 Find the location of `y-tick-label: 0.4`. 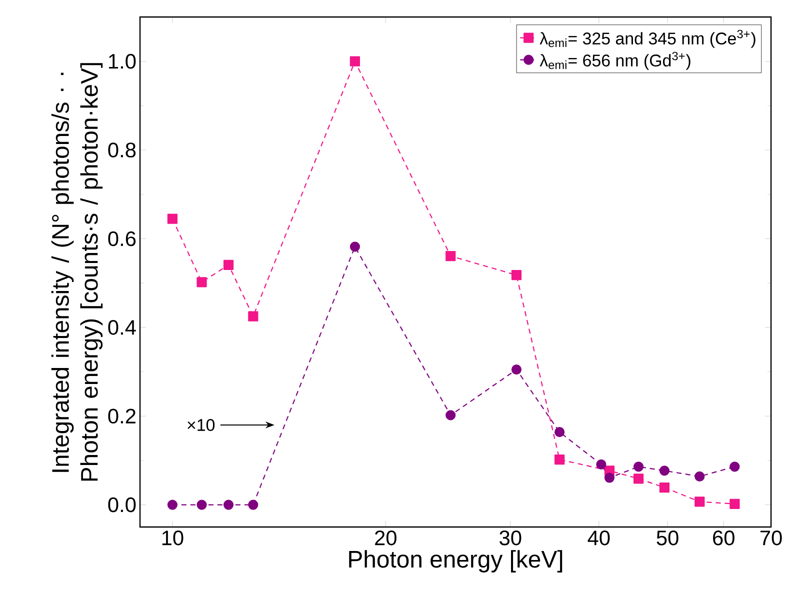

y-tick-label: 0.4 is located at coordinates (122, 327).